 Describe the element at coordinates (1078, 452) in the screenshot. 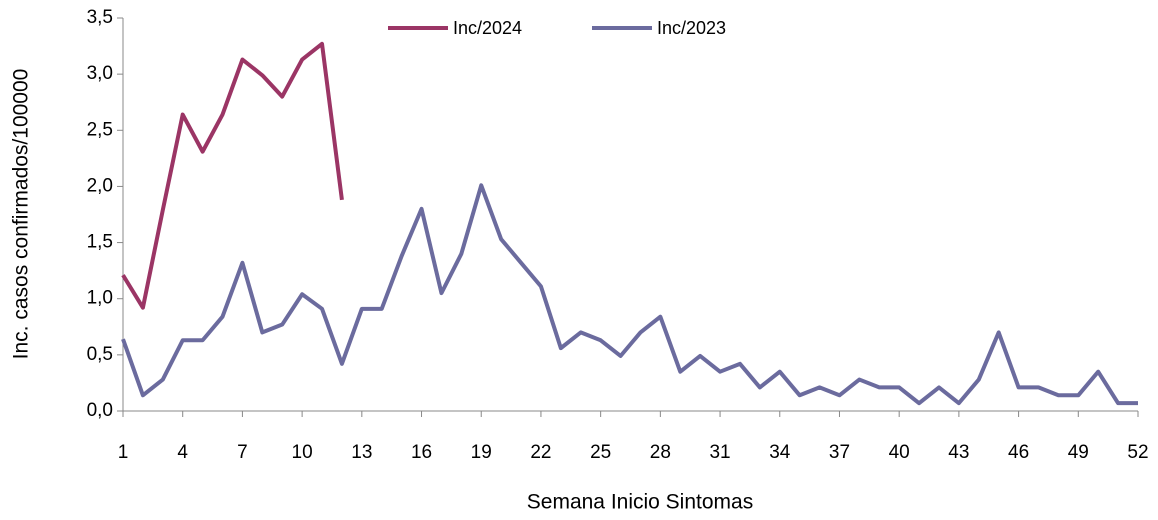

I see `x-tick-label: 49` at that location.